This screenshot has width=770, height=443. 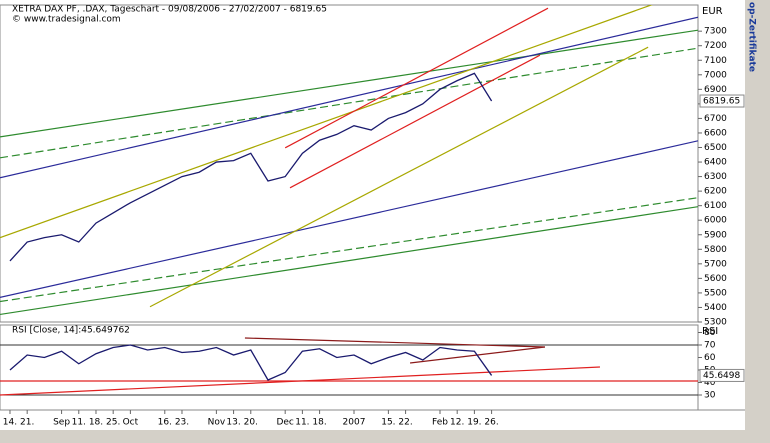 I want to click on last-value-label: 45.6498, so click(x=721, y=376).